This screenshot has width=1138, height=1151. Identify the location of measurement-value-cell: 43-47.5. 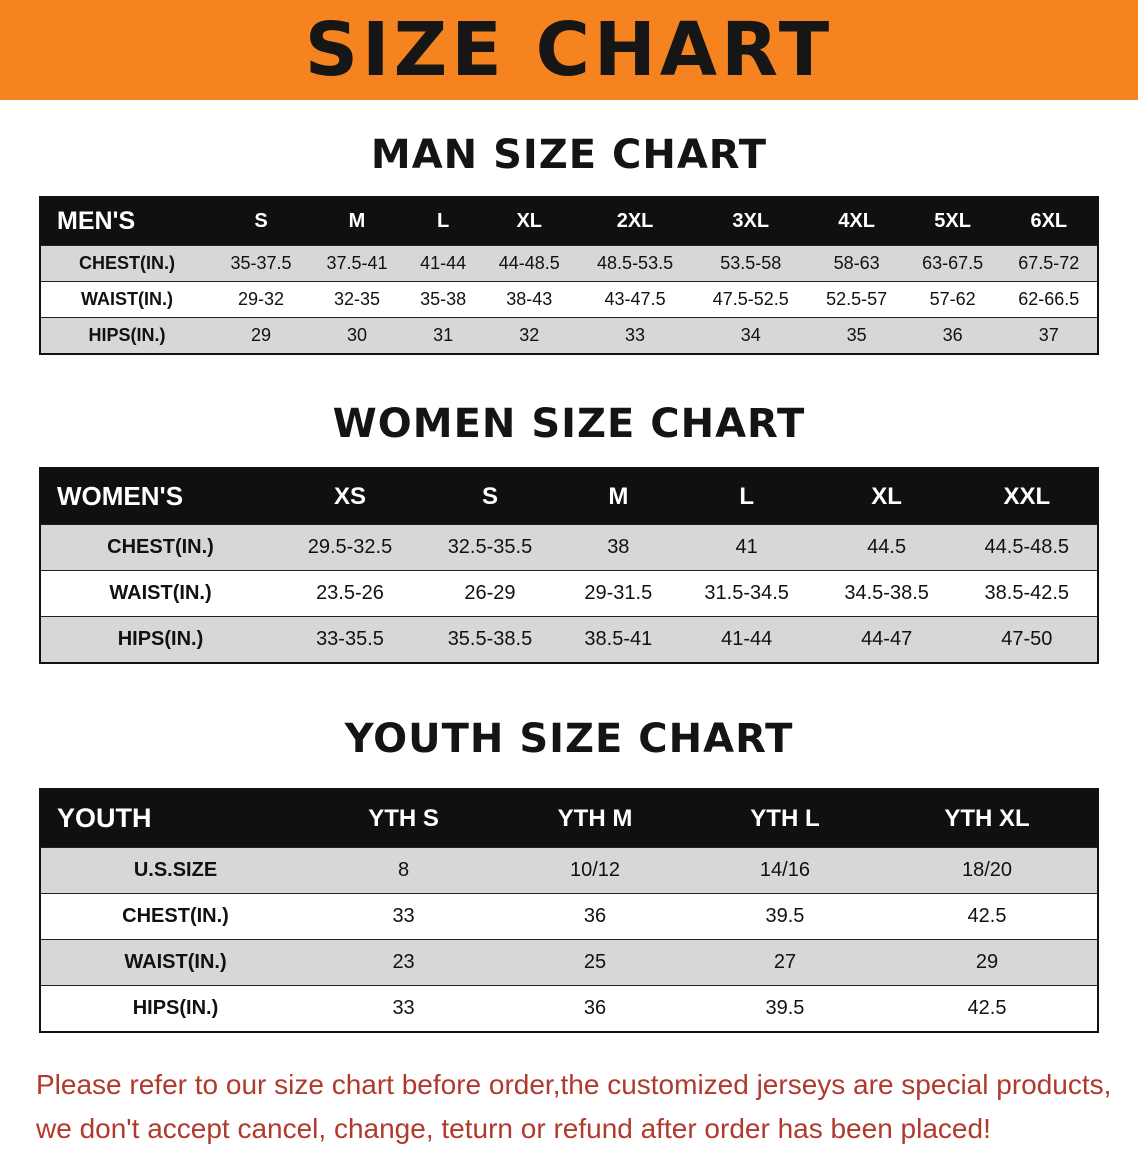
(635, 299).